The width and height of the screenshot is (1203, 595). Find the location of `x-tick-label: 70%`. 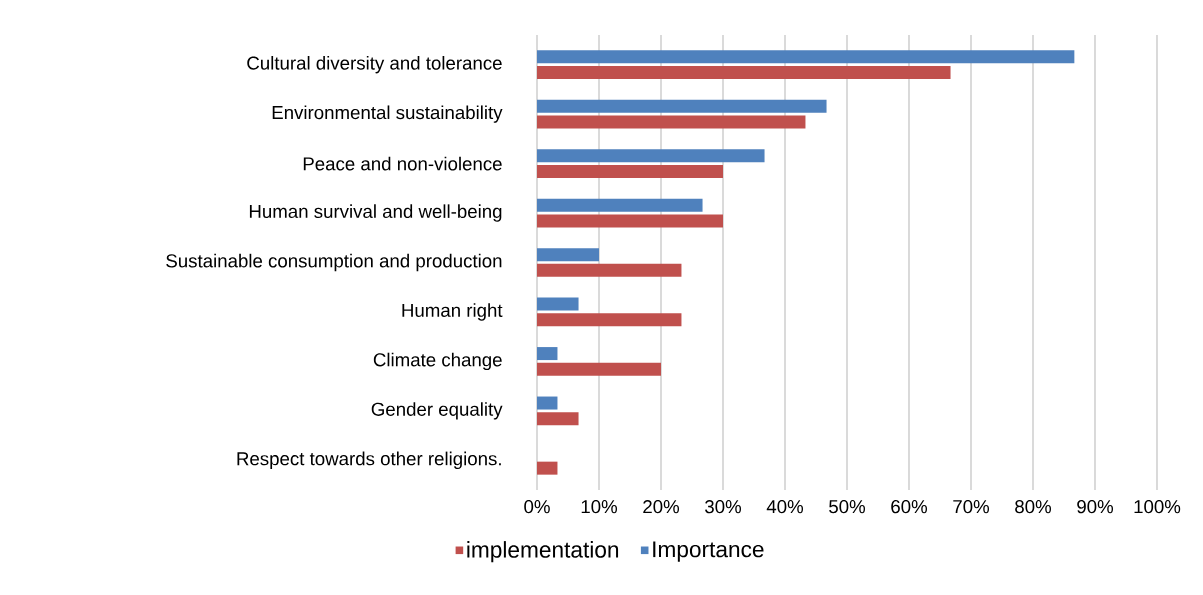

x-tick-label: 70% is located at coordinates (971, 507).